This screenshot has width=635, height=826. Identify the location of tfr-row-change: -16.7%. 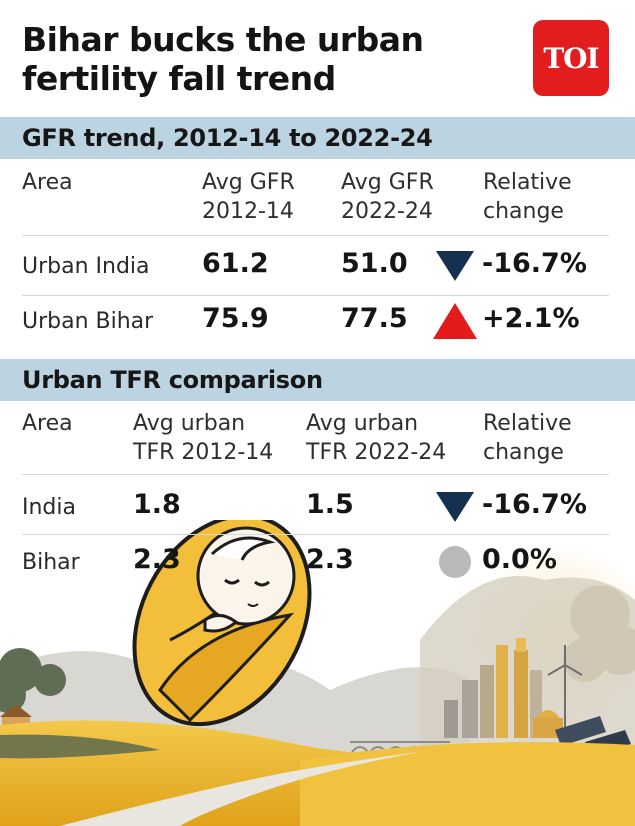
(534, 504).